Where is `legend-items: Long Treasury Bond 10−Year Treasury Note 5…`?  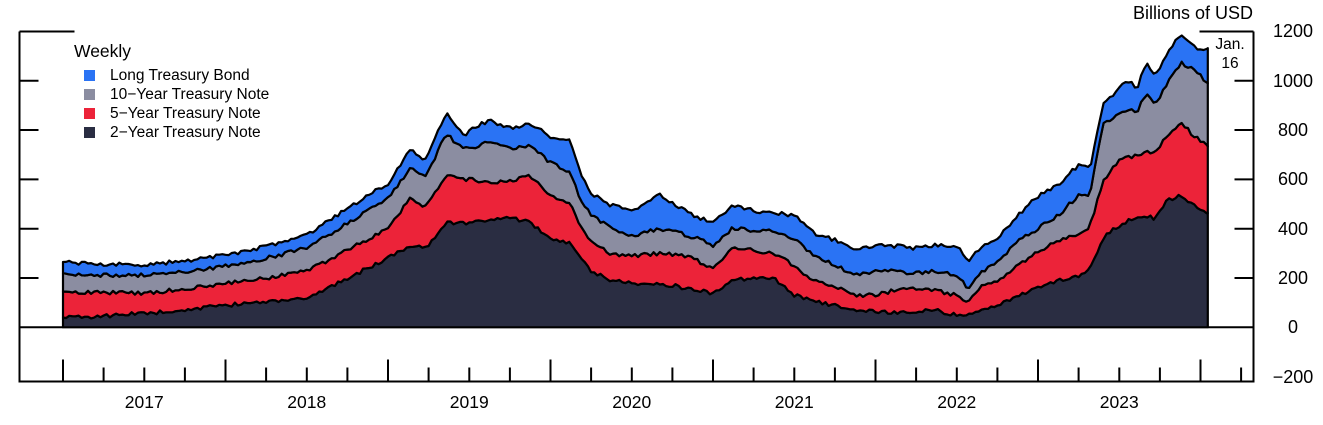
legend-items: Long Treasury Bond 10−Year Treasury Note 5… is located at coordinates (171, 104).